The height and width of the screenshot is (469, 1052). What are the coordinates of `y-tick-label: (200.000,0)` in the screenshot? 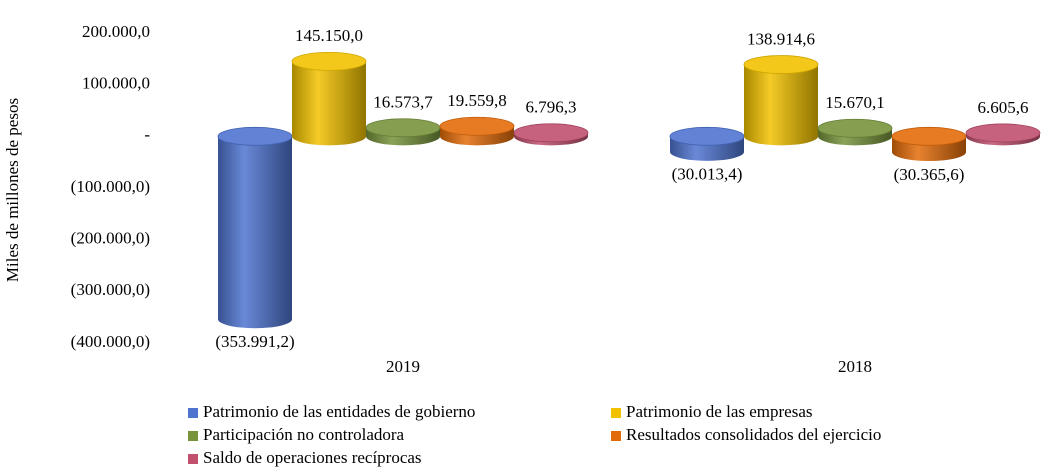 It's located at (110, 238).